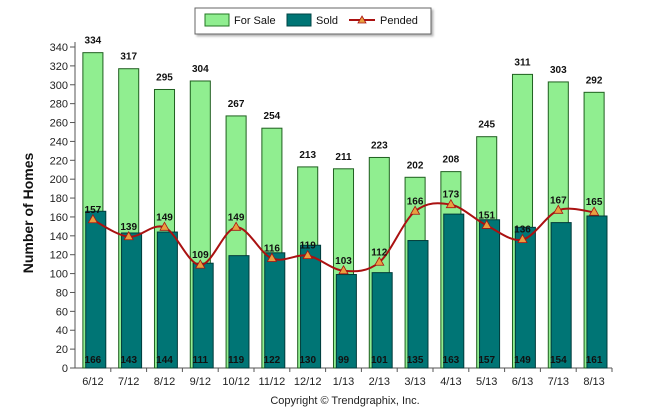 This screenshot has width=651, height=413. What do you see at coordinates (59, 124) in the screenshot?
I see `y-tick-label: 260` at bounding box center [59, 124].